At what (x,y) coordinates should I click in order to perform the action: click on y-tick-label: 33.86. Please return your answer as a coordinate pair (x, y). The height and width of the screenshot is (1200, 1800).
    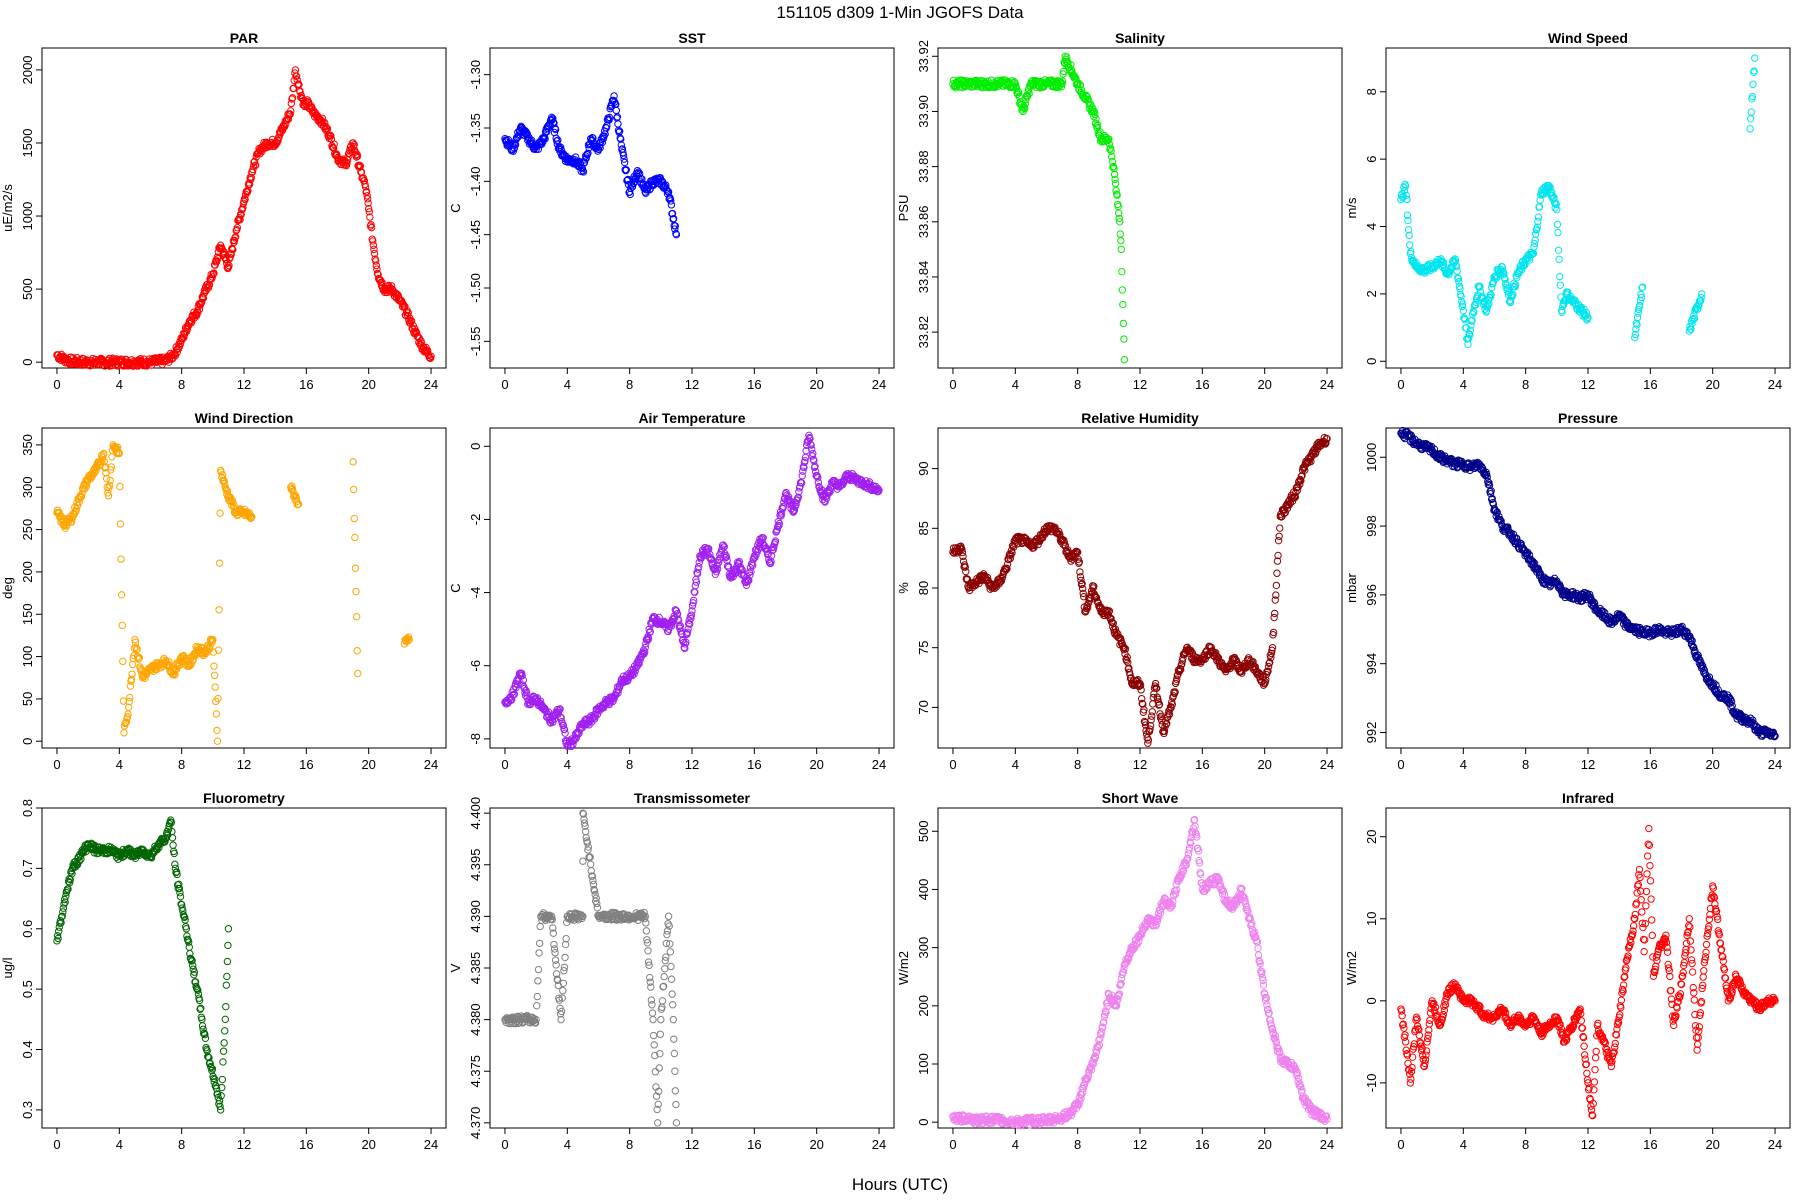
    Looking at the image, I should click on (923, 222).